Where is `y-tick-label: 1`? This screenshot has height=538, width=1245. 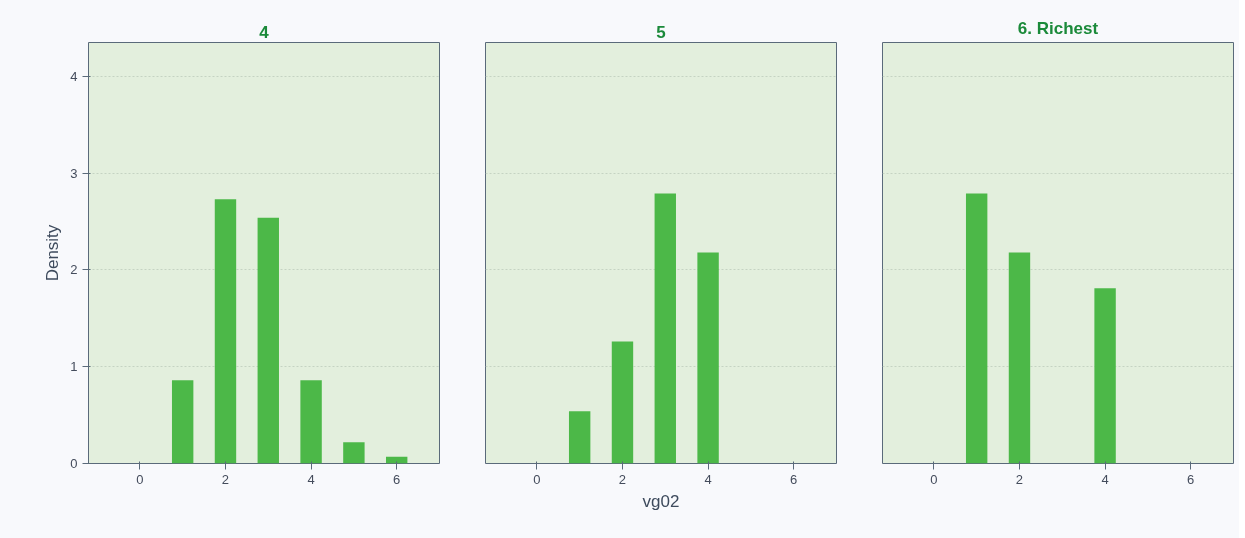
y-tick-label: 1 is located at coordinates (74, 367).